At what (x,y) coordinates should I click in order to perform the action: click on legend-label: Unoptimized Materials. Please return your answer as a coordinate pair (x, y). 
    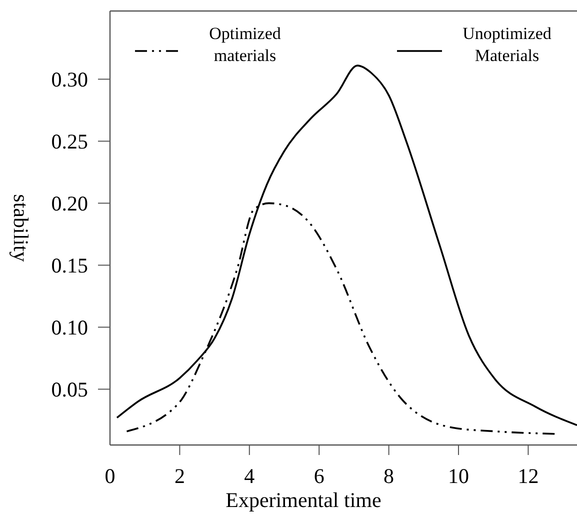
    Looking at the image, I should click on (507, 44).